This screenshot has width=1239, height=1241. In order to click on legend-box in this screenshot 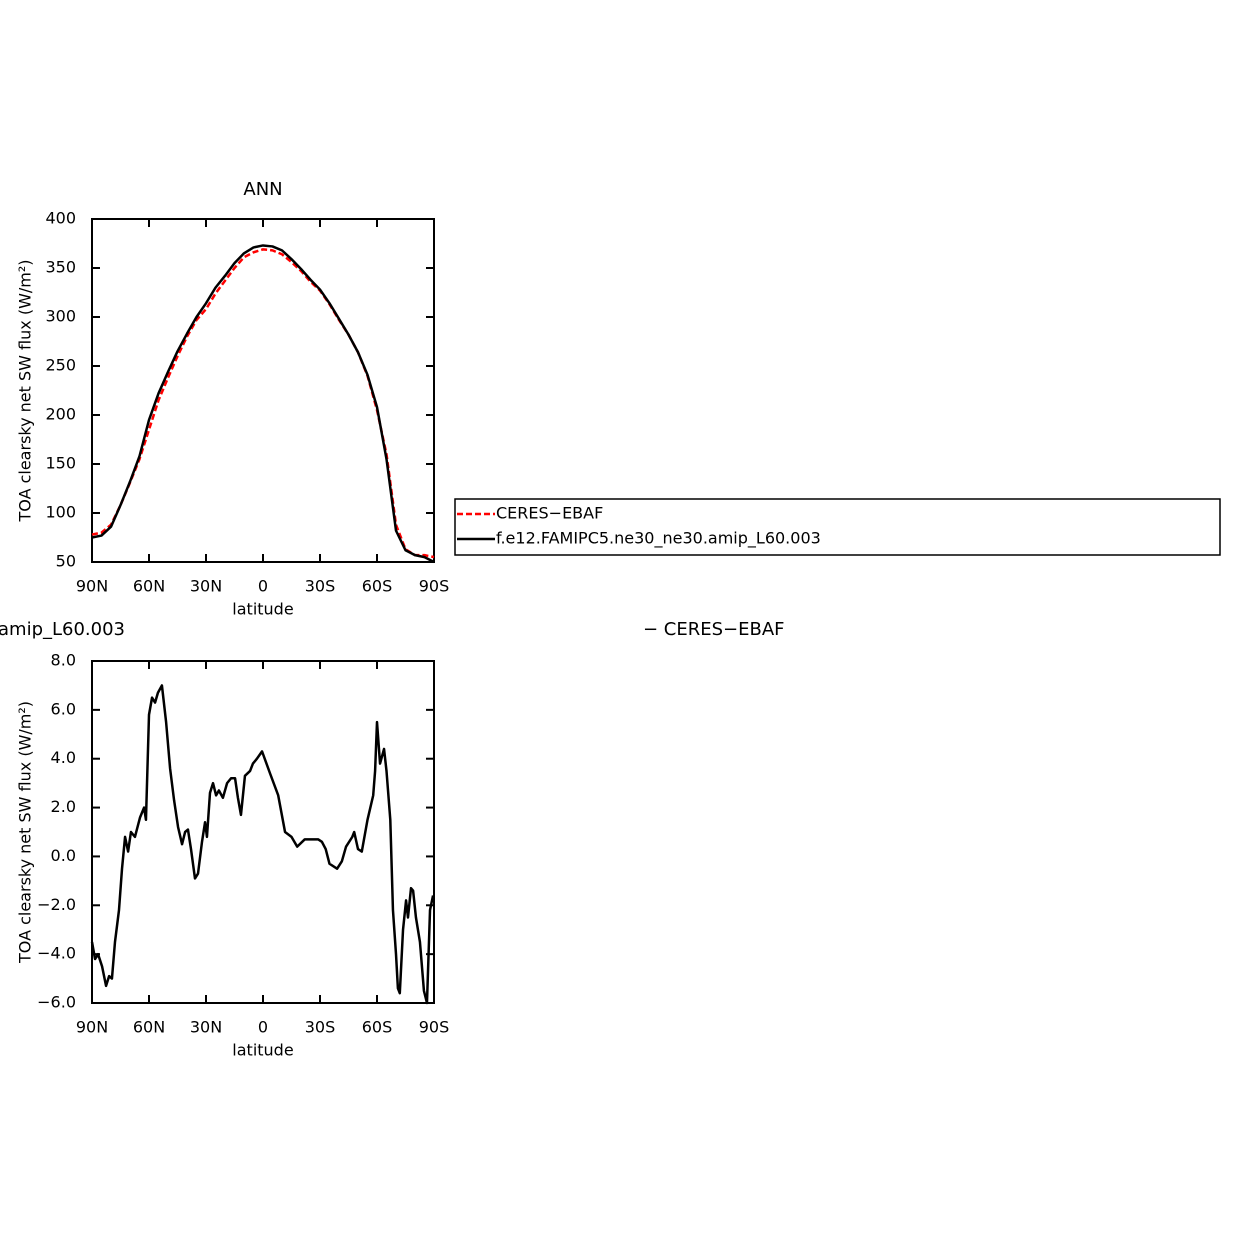, I will do `click(837, 527)`.